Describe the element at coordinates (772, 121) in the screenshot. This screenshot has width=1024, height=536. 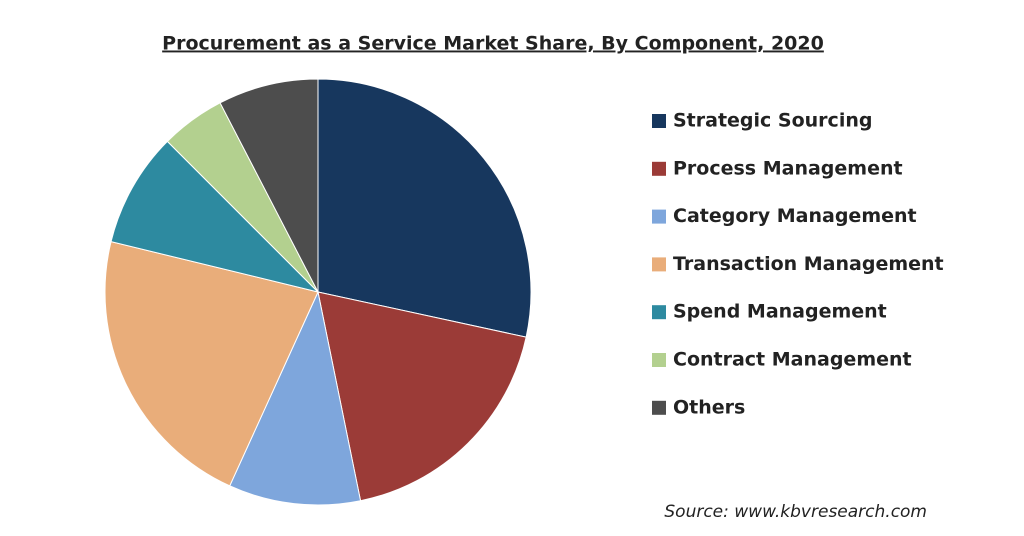
I see `legend-label: Strategic Sourcing` at that location.